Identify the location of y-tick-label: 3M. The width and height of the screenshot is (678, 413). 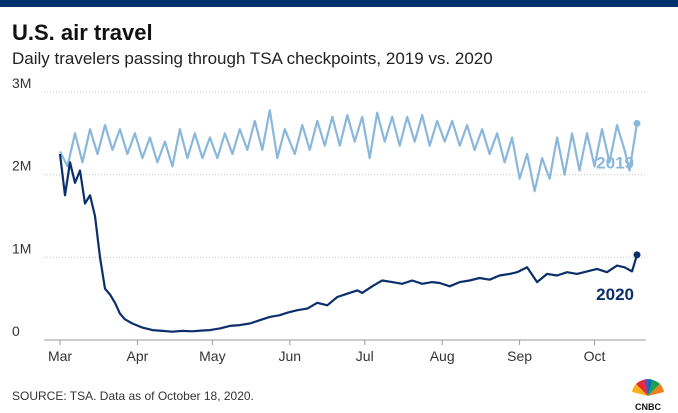
(21, 83).